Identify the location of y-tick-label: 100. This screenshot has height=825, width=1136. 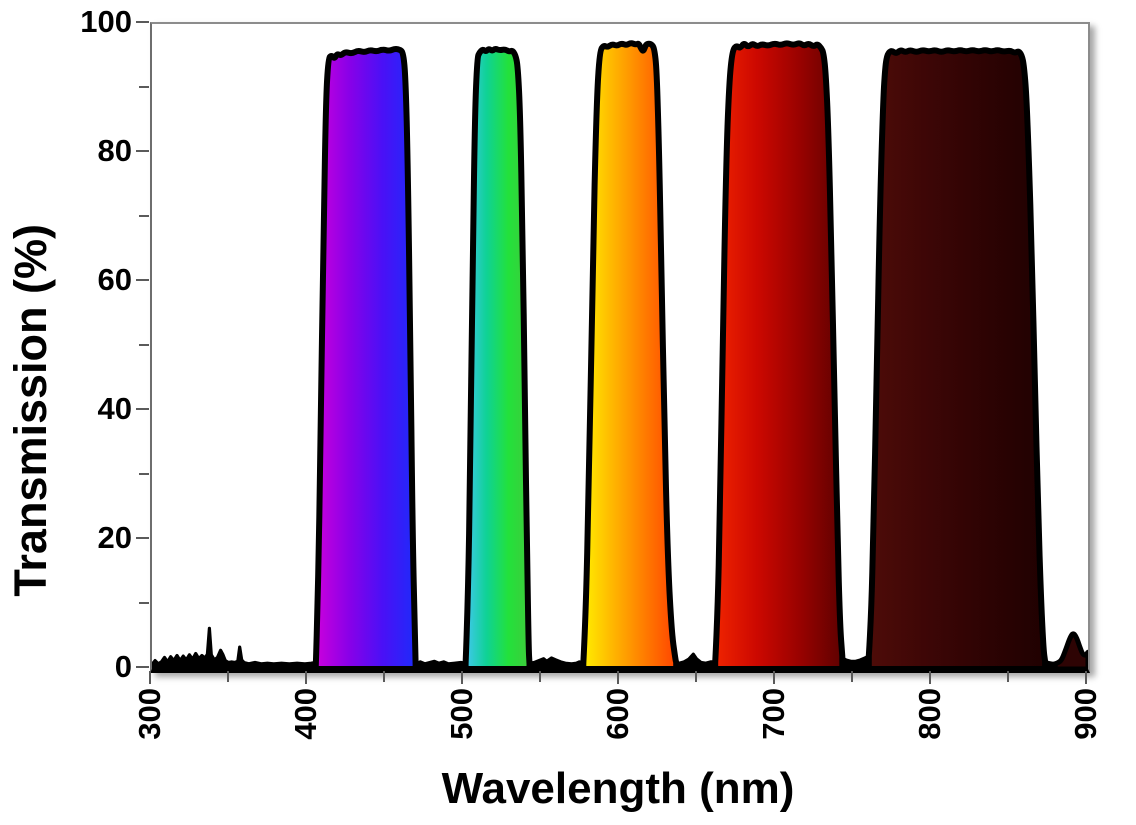
(106, 21).